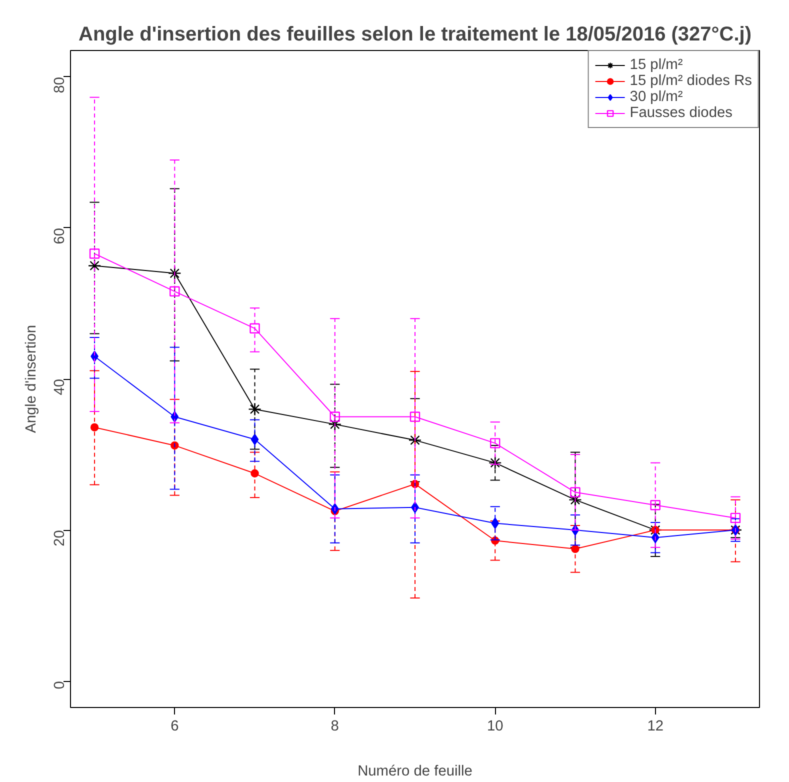 This screenshot has width=789, height=782. I want to click on x-tick-label: 8, so click(334, 726).